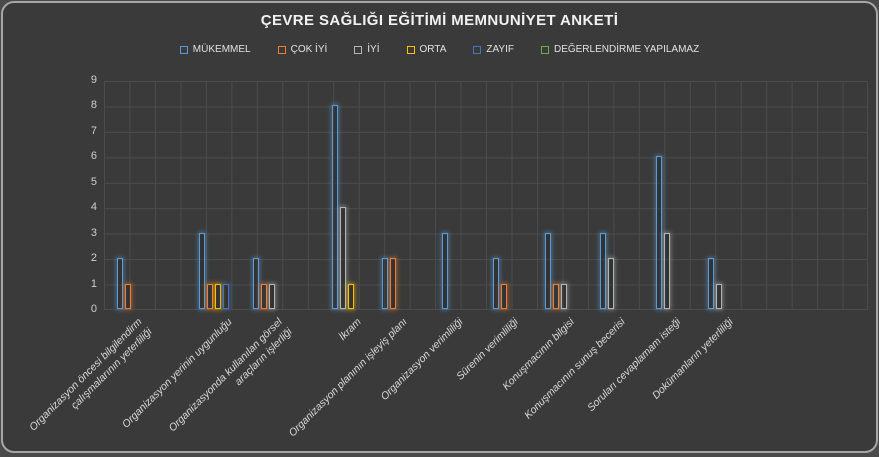 This screenshot has height=457, width=879. Describe the element at coordinates (692, 359) in the screenshot. I see `x-category-label: Dokümanların yeterliliği` at that location.